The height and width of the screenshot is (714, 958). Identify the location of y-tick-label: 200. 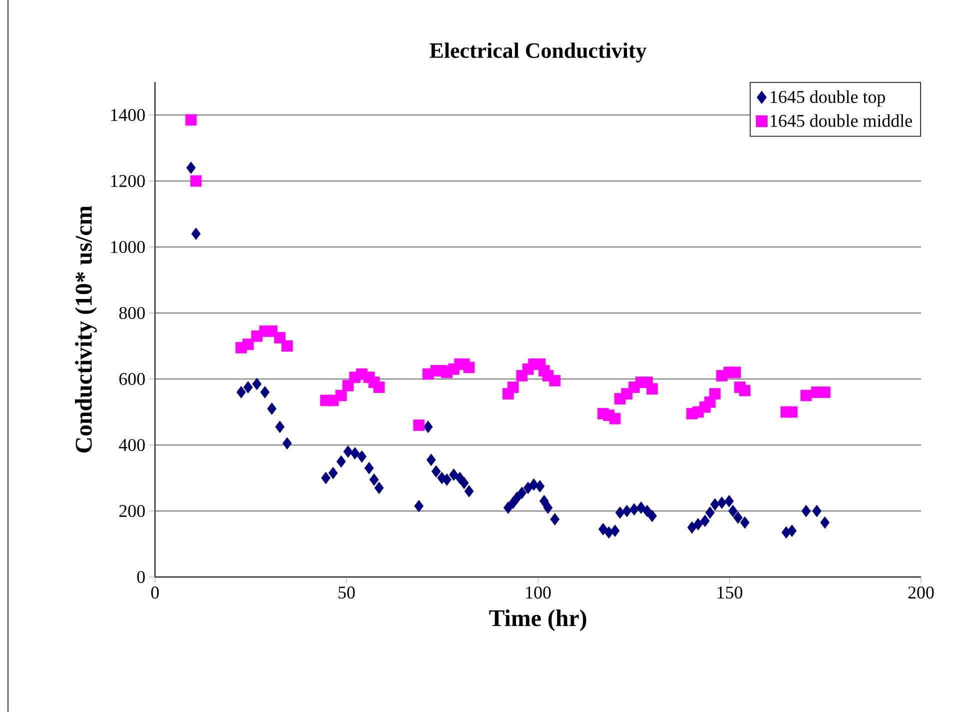
(132, 511).